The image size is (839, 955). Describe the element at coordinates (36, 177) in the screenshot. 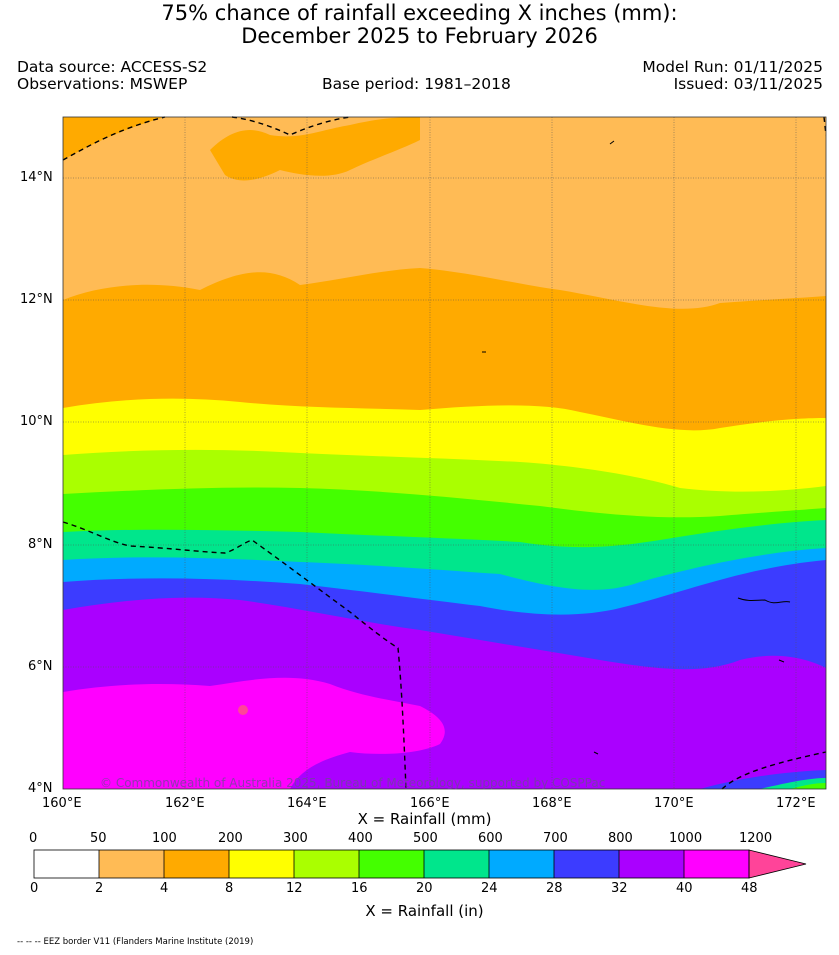

I see `lat-label: 14°N` at that location.